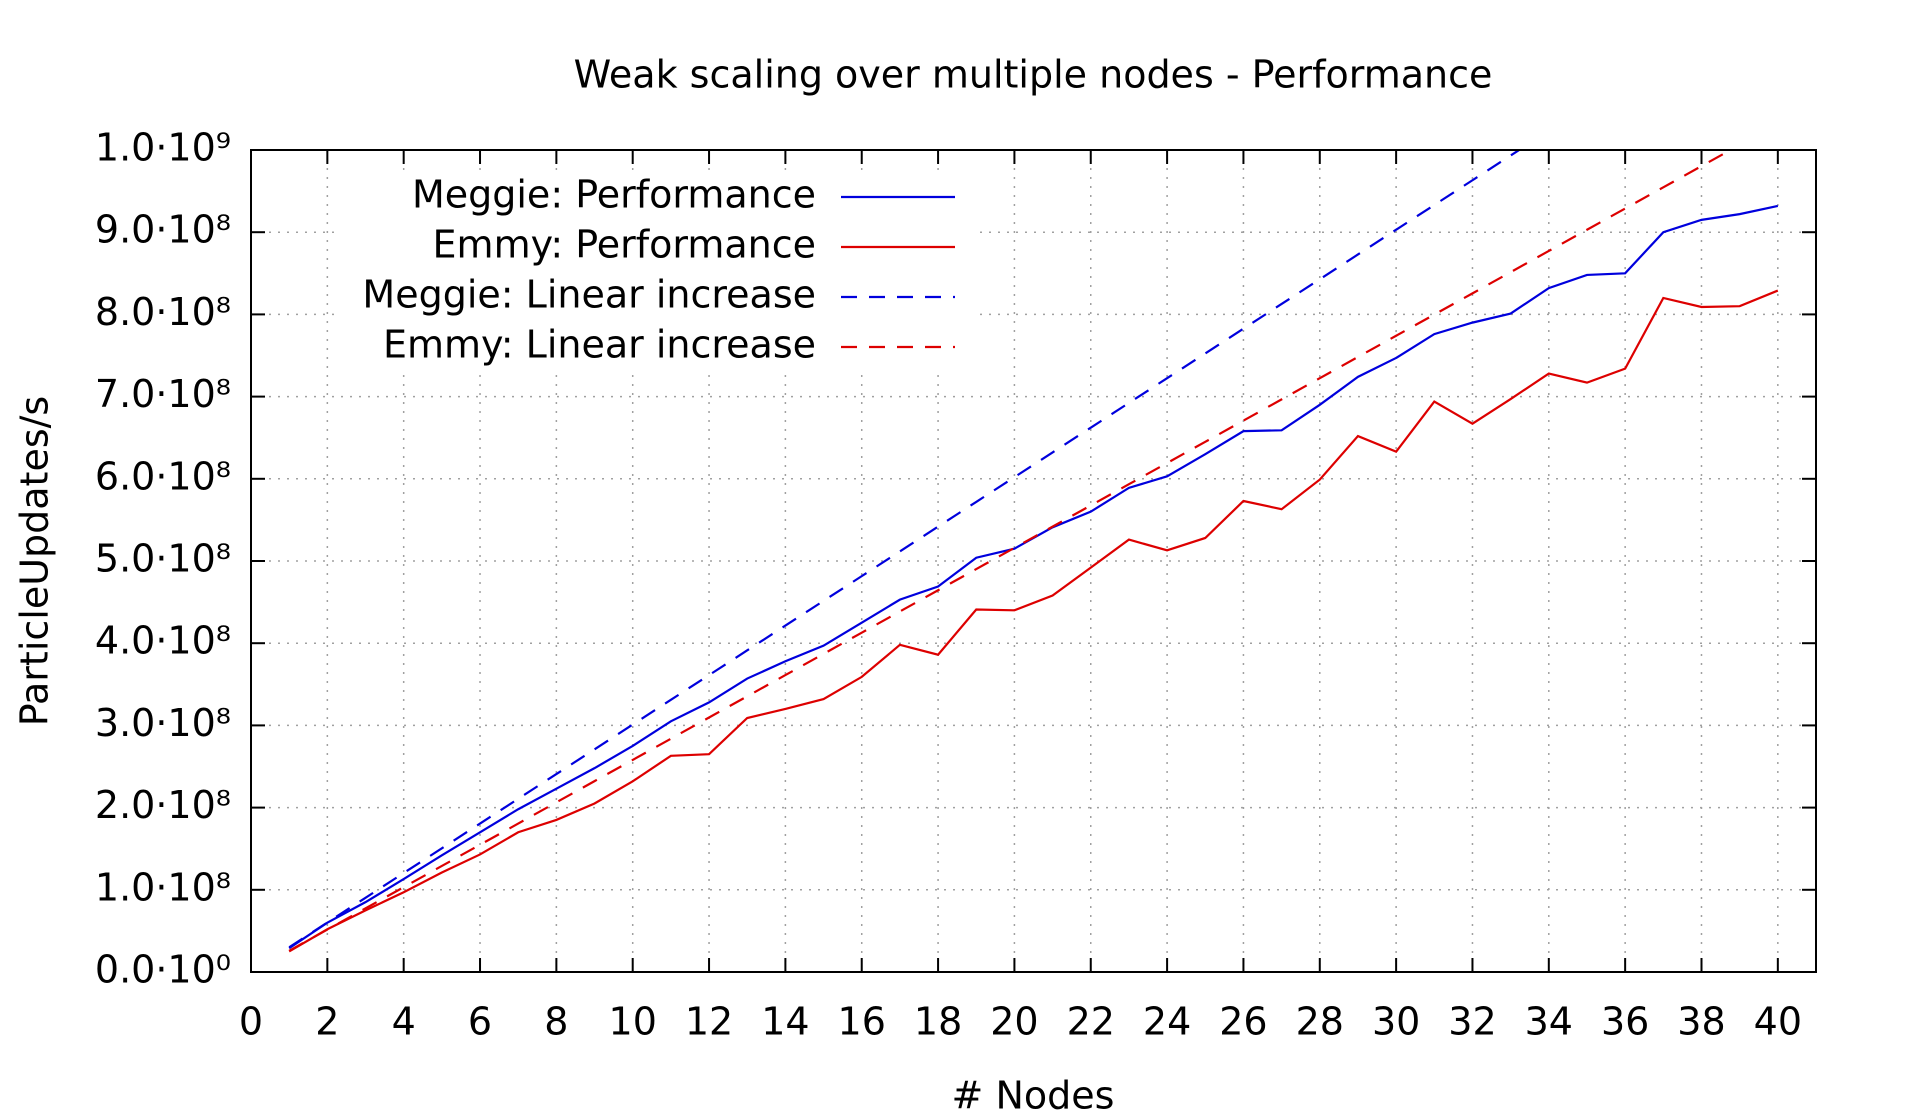 The height and width of the screenshot is (1118, 1920). I want to click on y-tick-label: 5.0·10⁸, so click(163, 559).